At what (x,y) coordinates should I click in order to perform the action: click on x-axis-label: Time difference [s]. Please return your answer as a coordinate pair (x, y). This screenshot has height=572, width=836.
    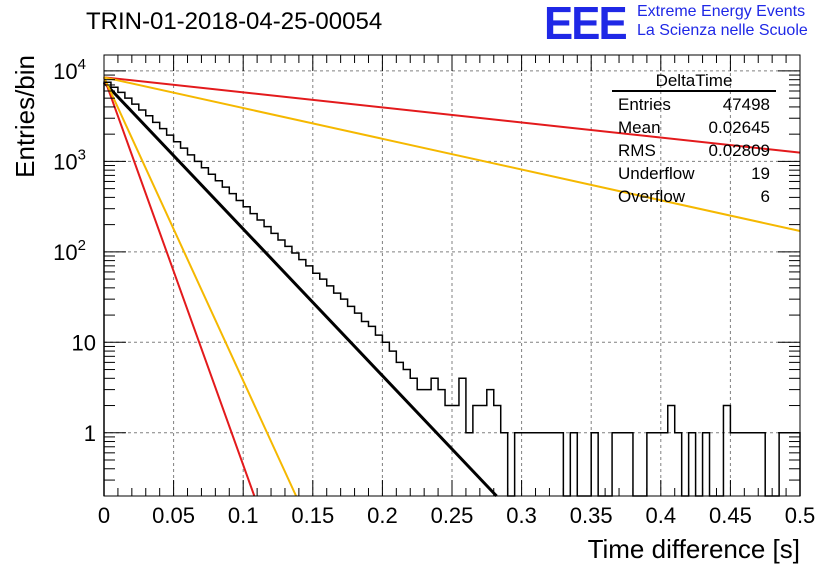
    Looking at the image, I should click on (694, 549).